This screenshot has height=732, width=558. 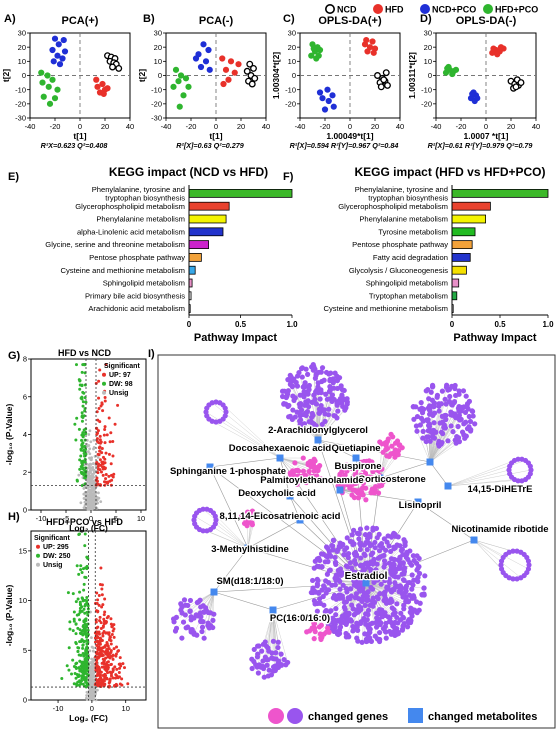 I want to click on category-label: Tryptophan metabolism, so click(x=408, y=295).